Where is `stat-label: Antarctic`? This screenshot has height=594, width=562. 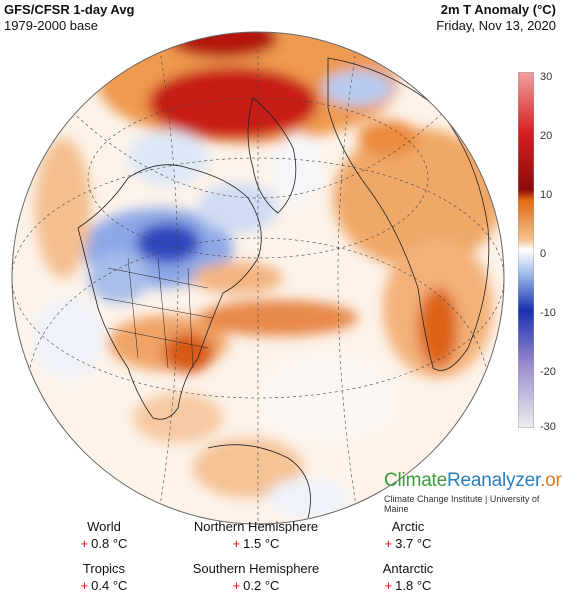
stat-label: Antarctic is located at coordinates (408, 568).